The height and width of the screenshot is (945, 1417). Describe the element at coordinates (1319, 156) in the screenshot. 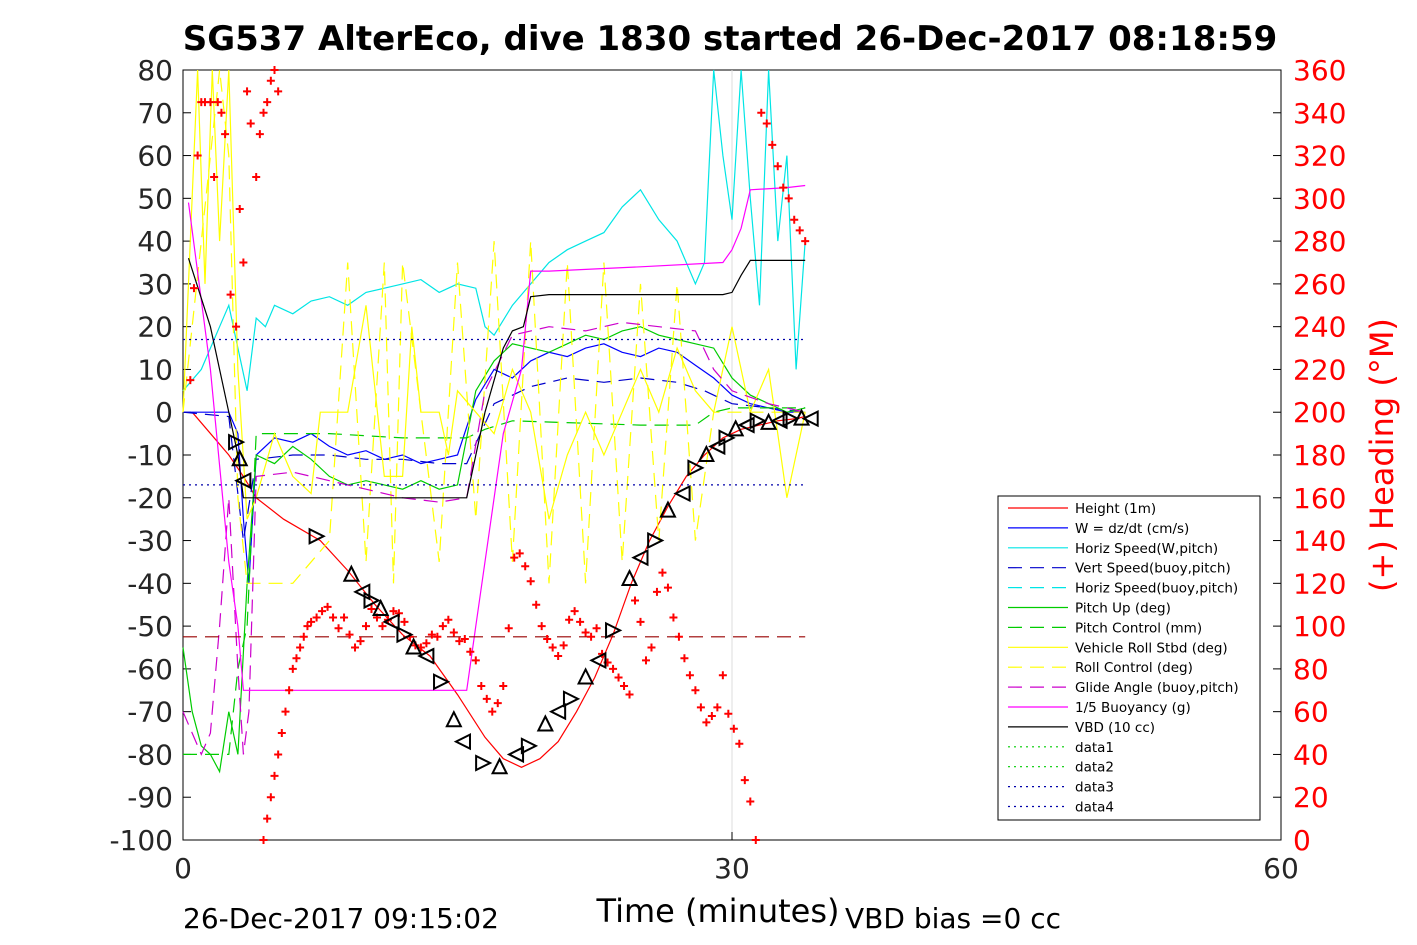

I see `right-tick-label: 320` at that location.